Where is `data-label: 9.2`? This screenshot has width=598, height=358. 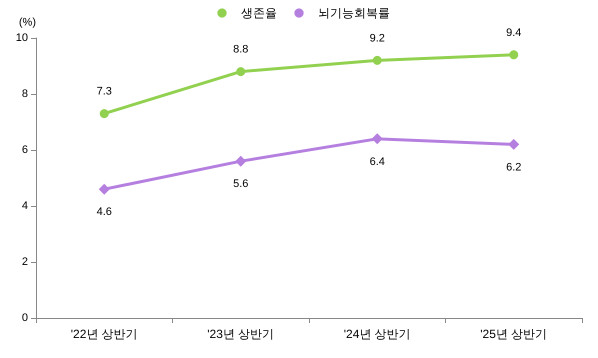 data-label: 9.2 is located at coordinates (377, 38).